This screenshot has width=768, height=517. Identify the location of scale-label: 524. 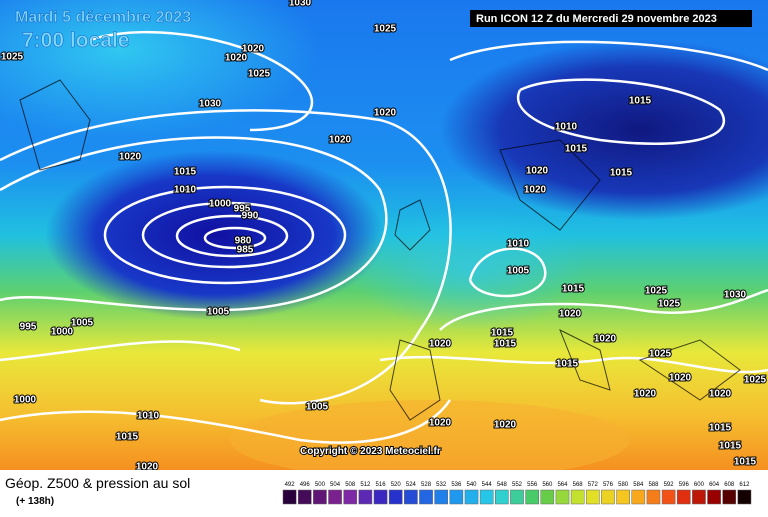
(411, 485).